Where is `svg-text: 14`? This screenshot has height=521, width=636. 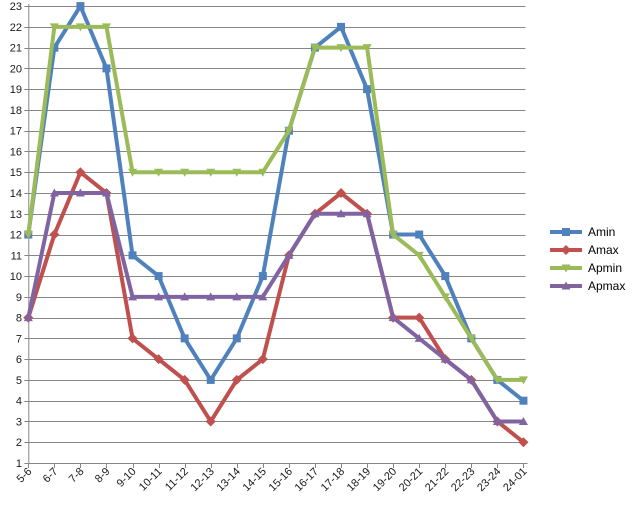 svg-text: 14 is located at coordinates (16, 194).